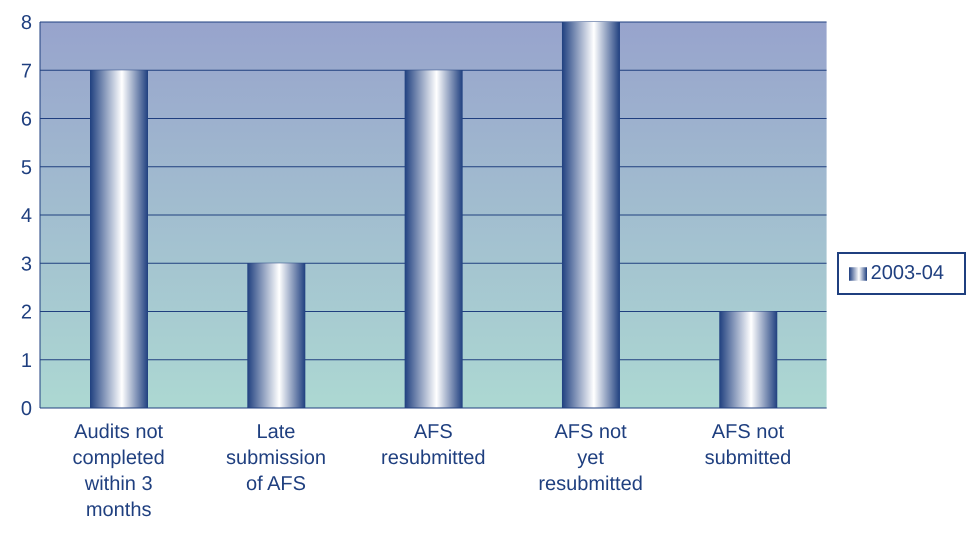 The height and width of the screenshot is (545, 974). I want to click on x-tick-label: AFS not yet resubmitted, so click(590, 458).